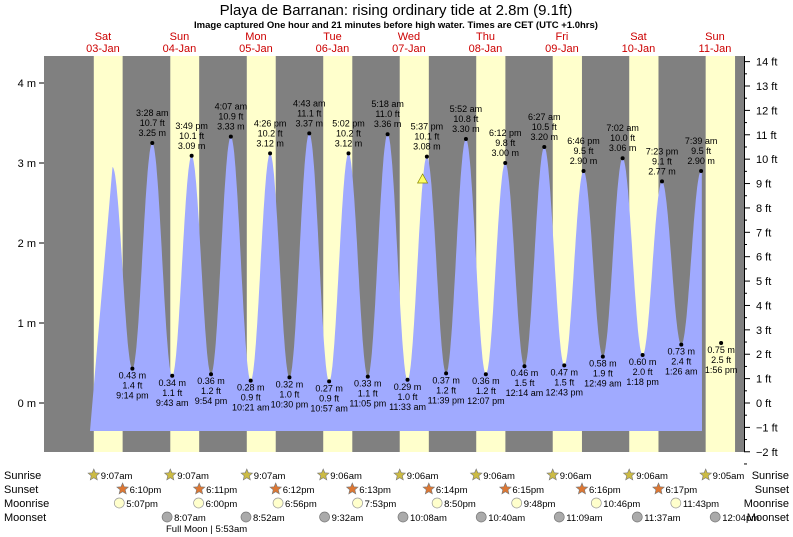 This screenshot has width=793, height=537. I want to click on high-ft: 9.1 ft, so click(662, 161).